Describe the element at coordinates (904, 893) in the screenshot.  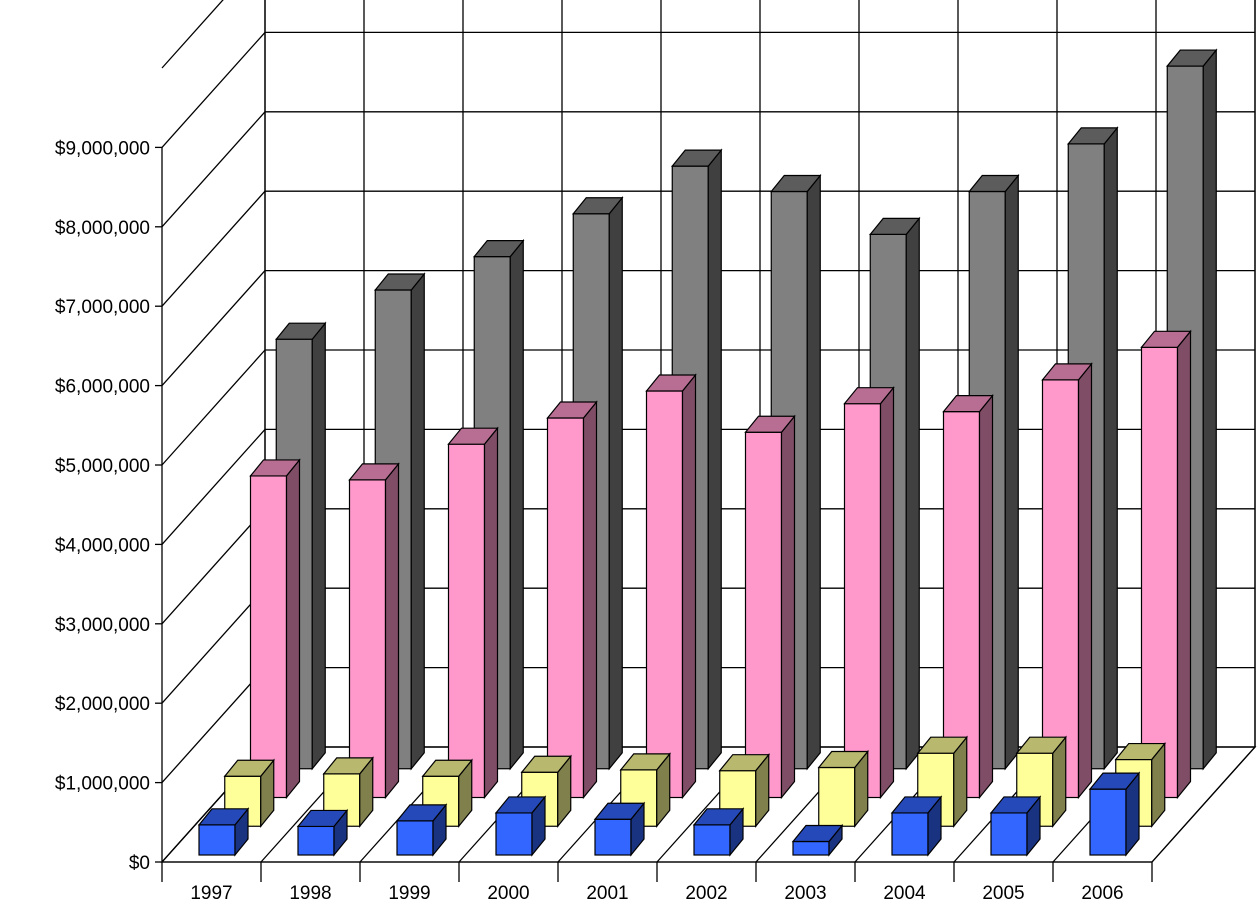
I see `category-axis-tick-label: 2004` at that location.